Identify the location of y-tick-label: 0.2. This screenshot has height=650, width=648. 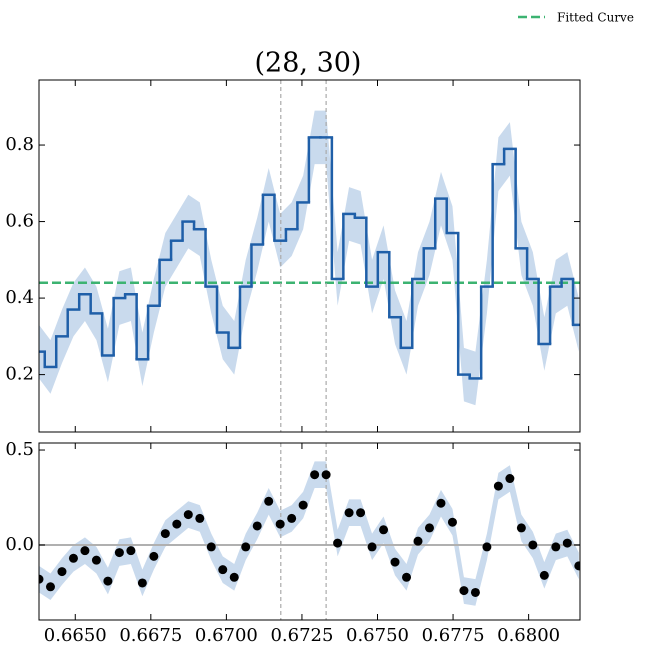
(19, 374).